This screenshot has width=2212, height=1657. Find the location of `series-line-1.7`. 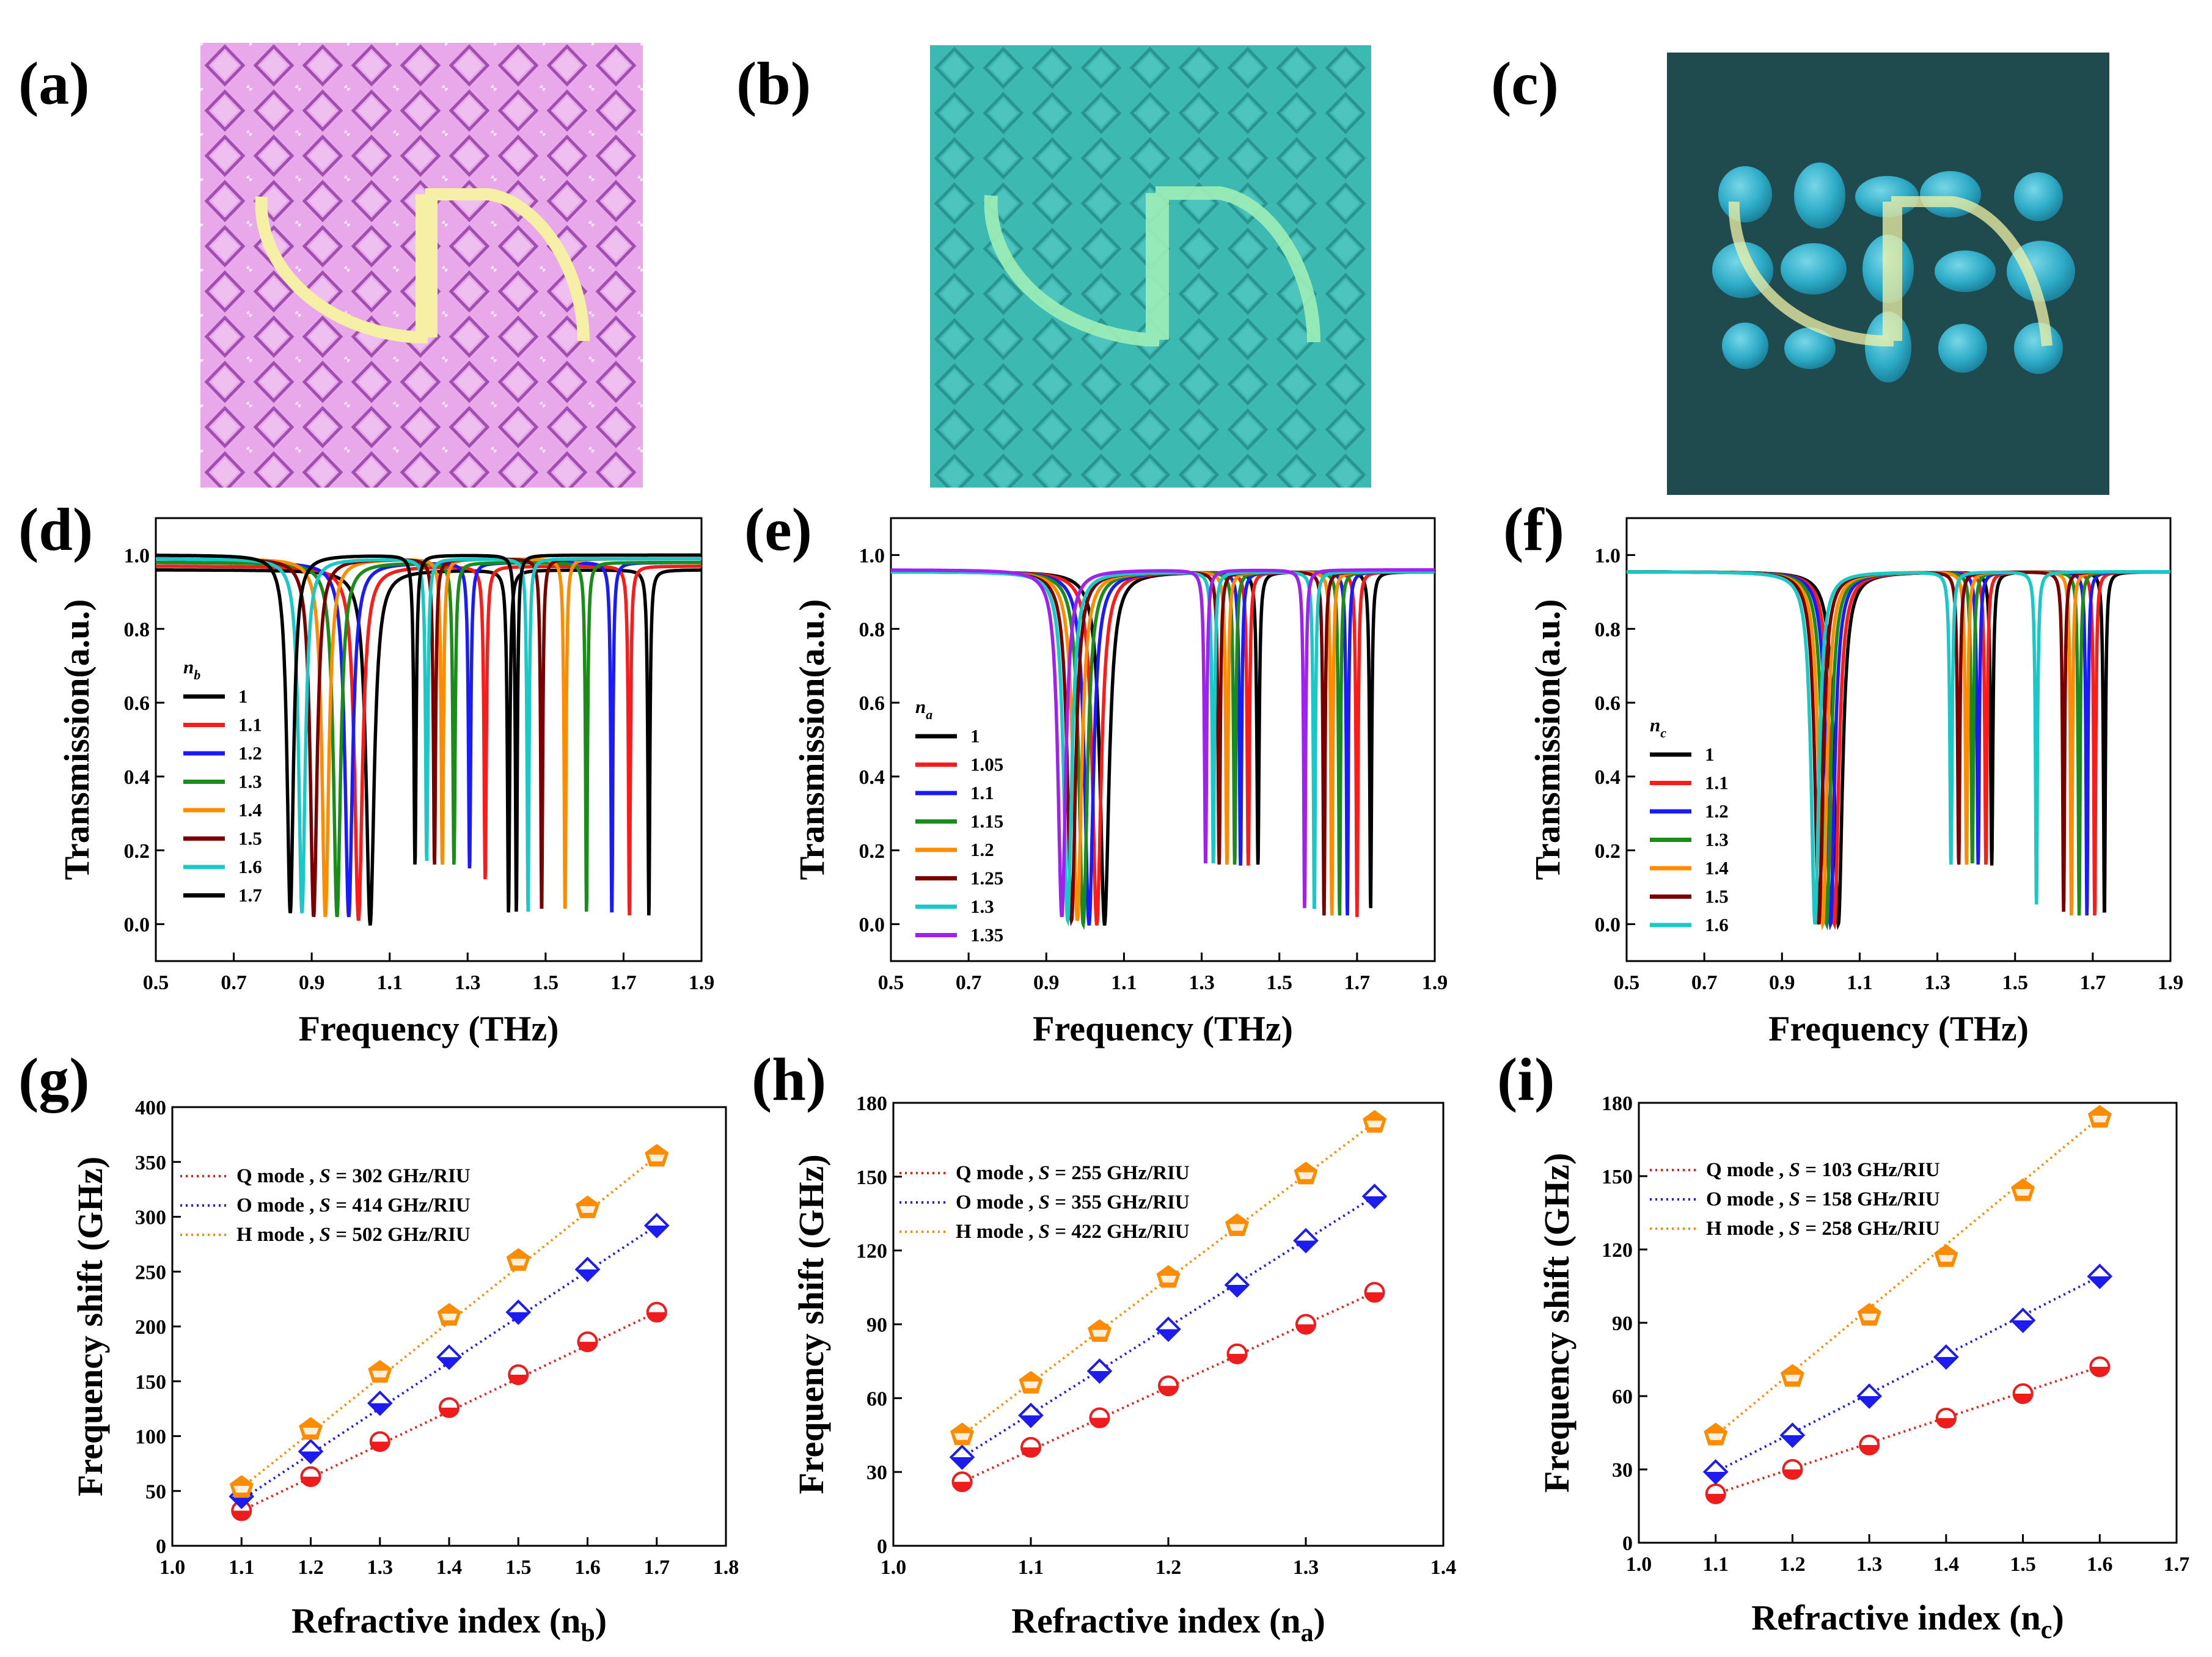

series-line-1.7 is located at coordinates (428, 733).